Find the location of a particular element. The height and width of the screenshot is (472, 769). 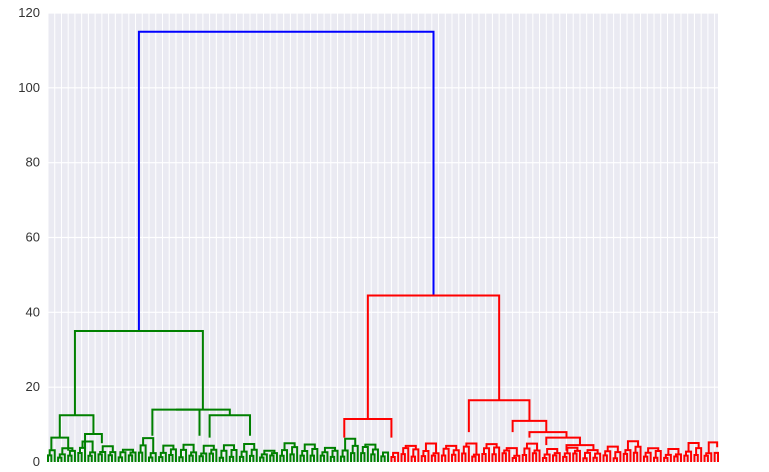

y-tick-label: 100 is located at coordinates (29, 87).